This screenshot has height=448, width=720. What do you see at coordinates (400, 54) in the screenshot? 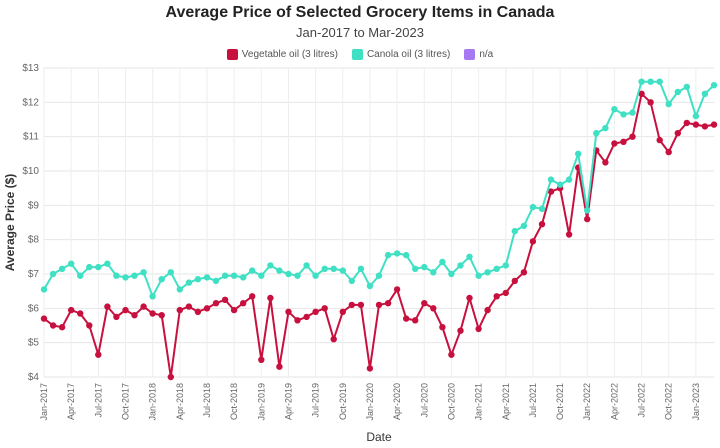
I see `legend-item-canola-oil: Canola oil (3 litres)` at bounding box center [400, 54].